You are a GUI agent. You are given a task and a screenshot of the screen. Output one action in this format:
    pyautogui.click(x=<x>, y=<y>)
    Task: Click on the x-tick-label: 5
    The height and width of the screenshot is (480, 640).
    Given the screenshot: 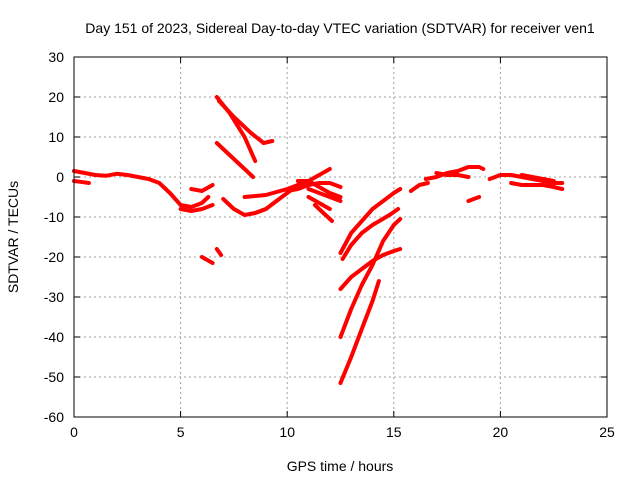 What is the action you would take?
    pyautogui.click(x=181, y=432)
    